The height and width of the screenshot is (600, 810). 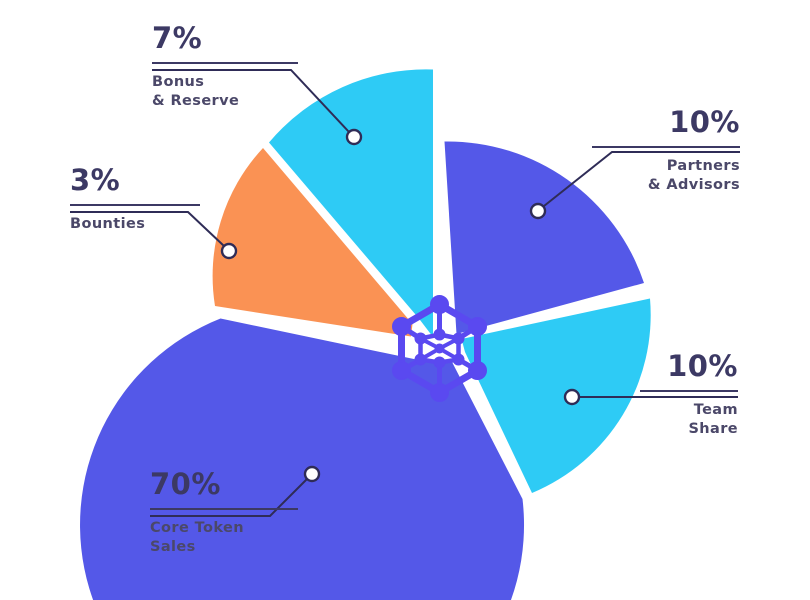 What do you see at coordinates (225, 68) in the screenshot?
I see `callout-label-bonus: 7% Bonus & Reserve` at bounding box center [225, 68].